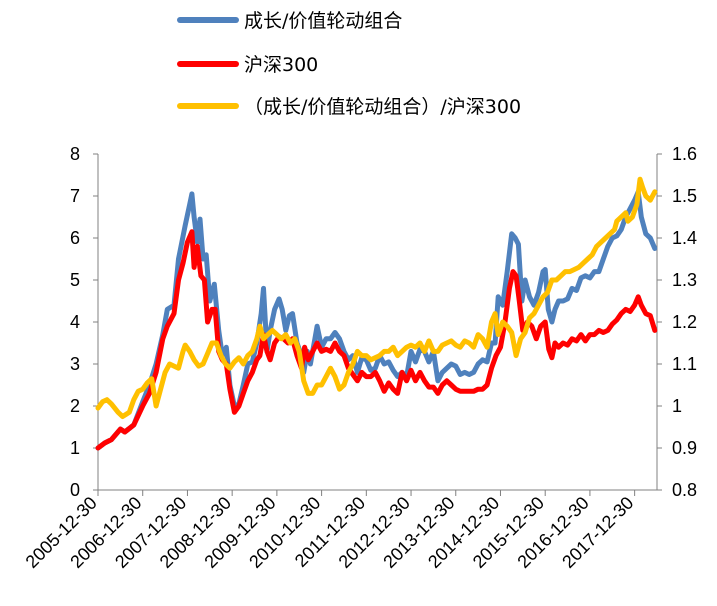 The image size is (717, 606). I want to click on left-tick-label: 8, so click(75, 154).